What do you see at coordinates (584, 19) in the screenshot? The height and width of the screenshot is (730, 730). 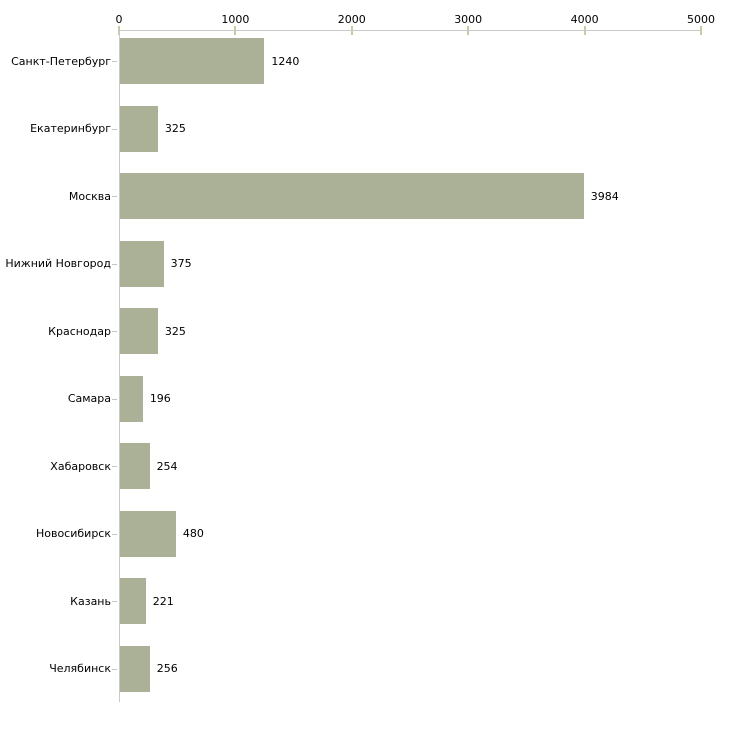 I see `x-tick-label: 4000` at bounding box center [584, 19].